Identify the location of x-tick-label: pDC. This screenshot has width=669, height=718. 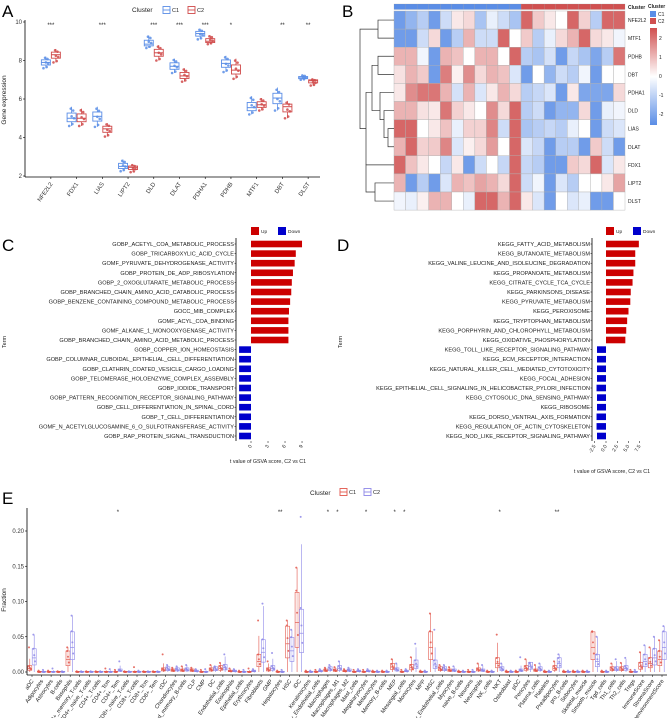
(516, 685).